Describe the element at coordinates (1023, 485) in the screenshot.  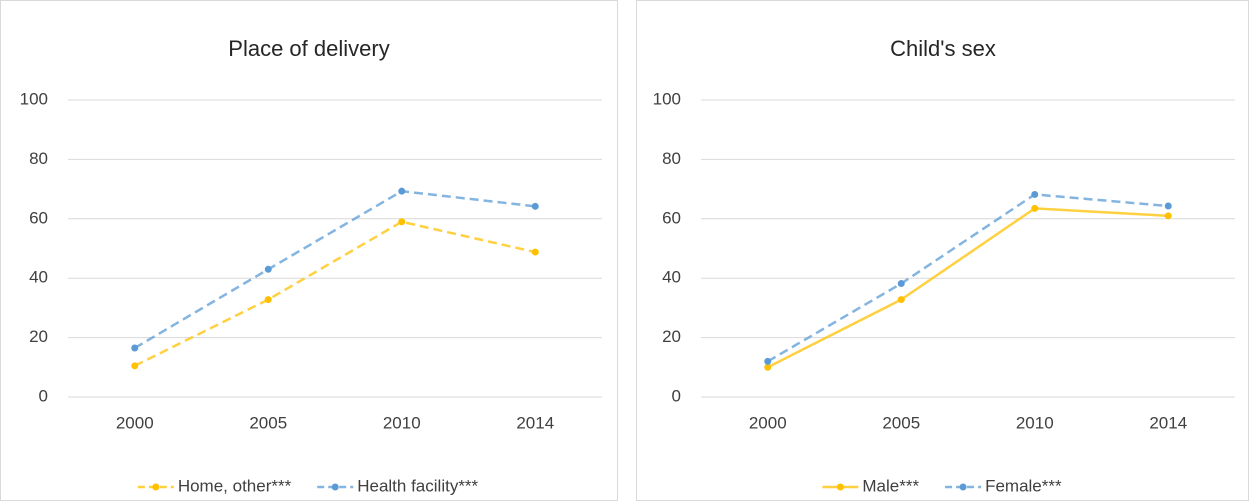
I see `legend-label: Female***` at that location.